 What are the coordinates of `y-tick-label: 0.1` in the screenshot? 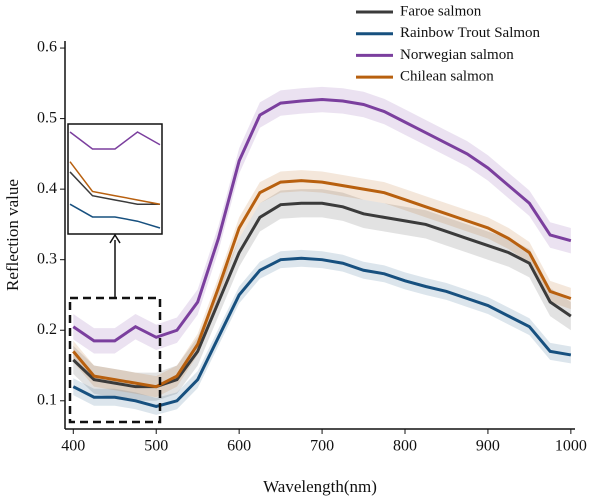 It's located at (47, 399).